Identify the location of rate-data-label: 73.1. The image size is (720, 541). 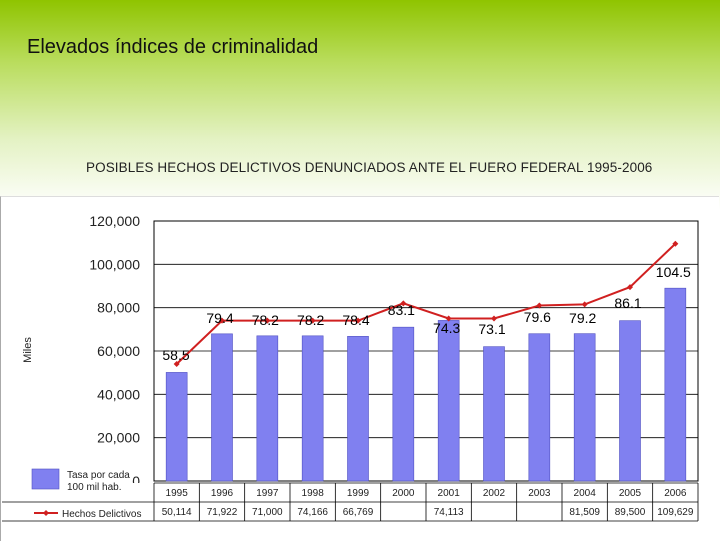
(491, 329).